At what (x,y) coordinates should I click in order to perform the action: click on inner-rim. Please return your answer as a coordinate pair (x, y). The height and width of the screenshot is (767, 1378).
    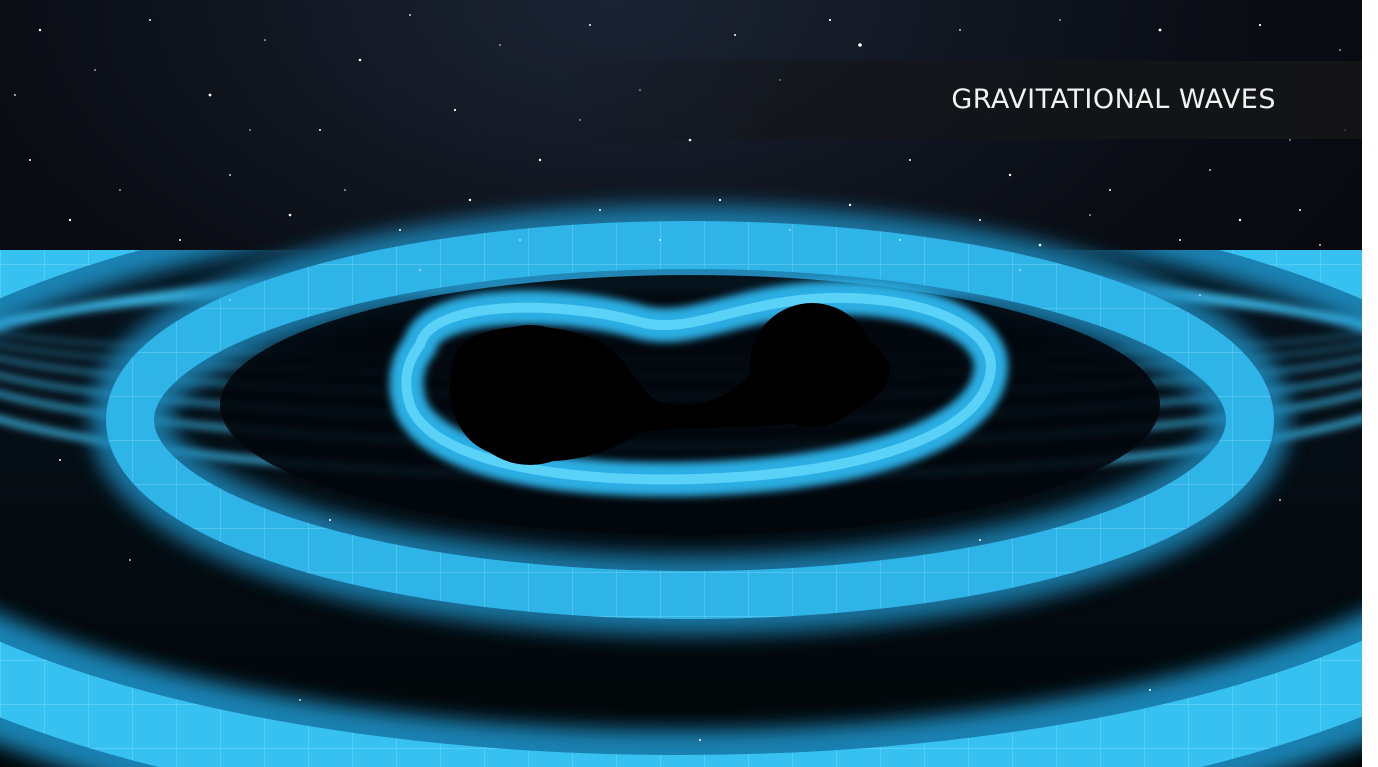
    Looking at the image, I should click on (698, 388).